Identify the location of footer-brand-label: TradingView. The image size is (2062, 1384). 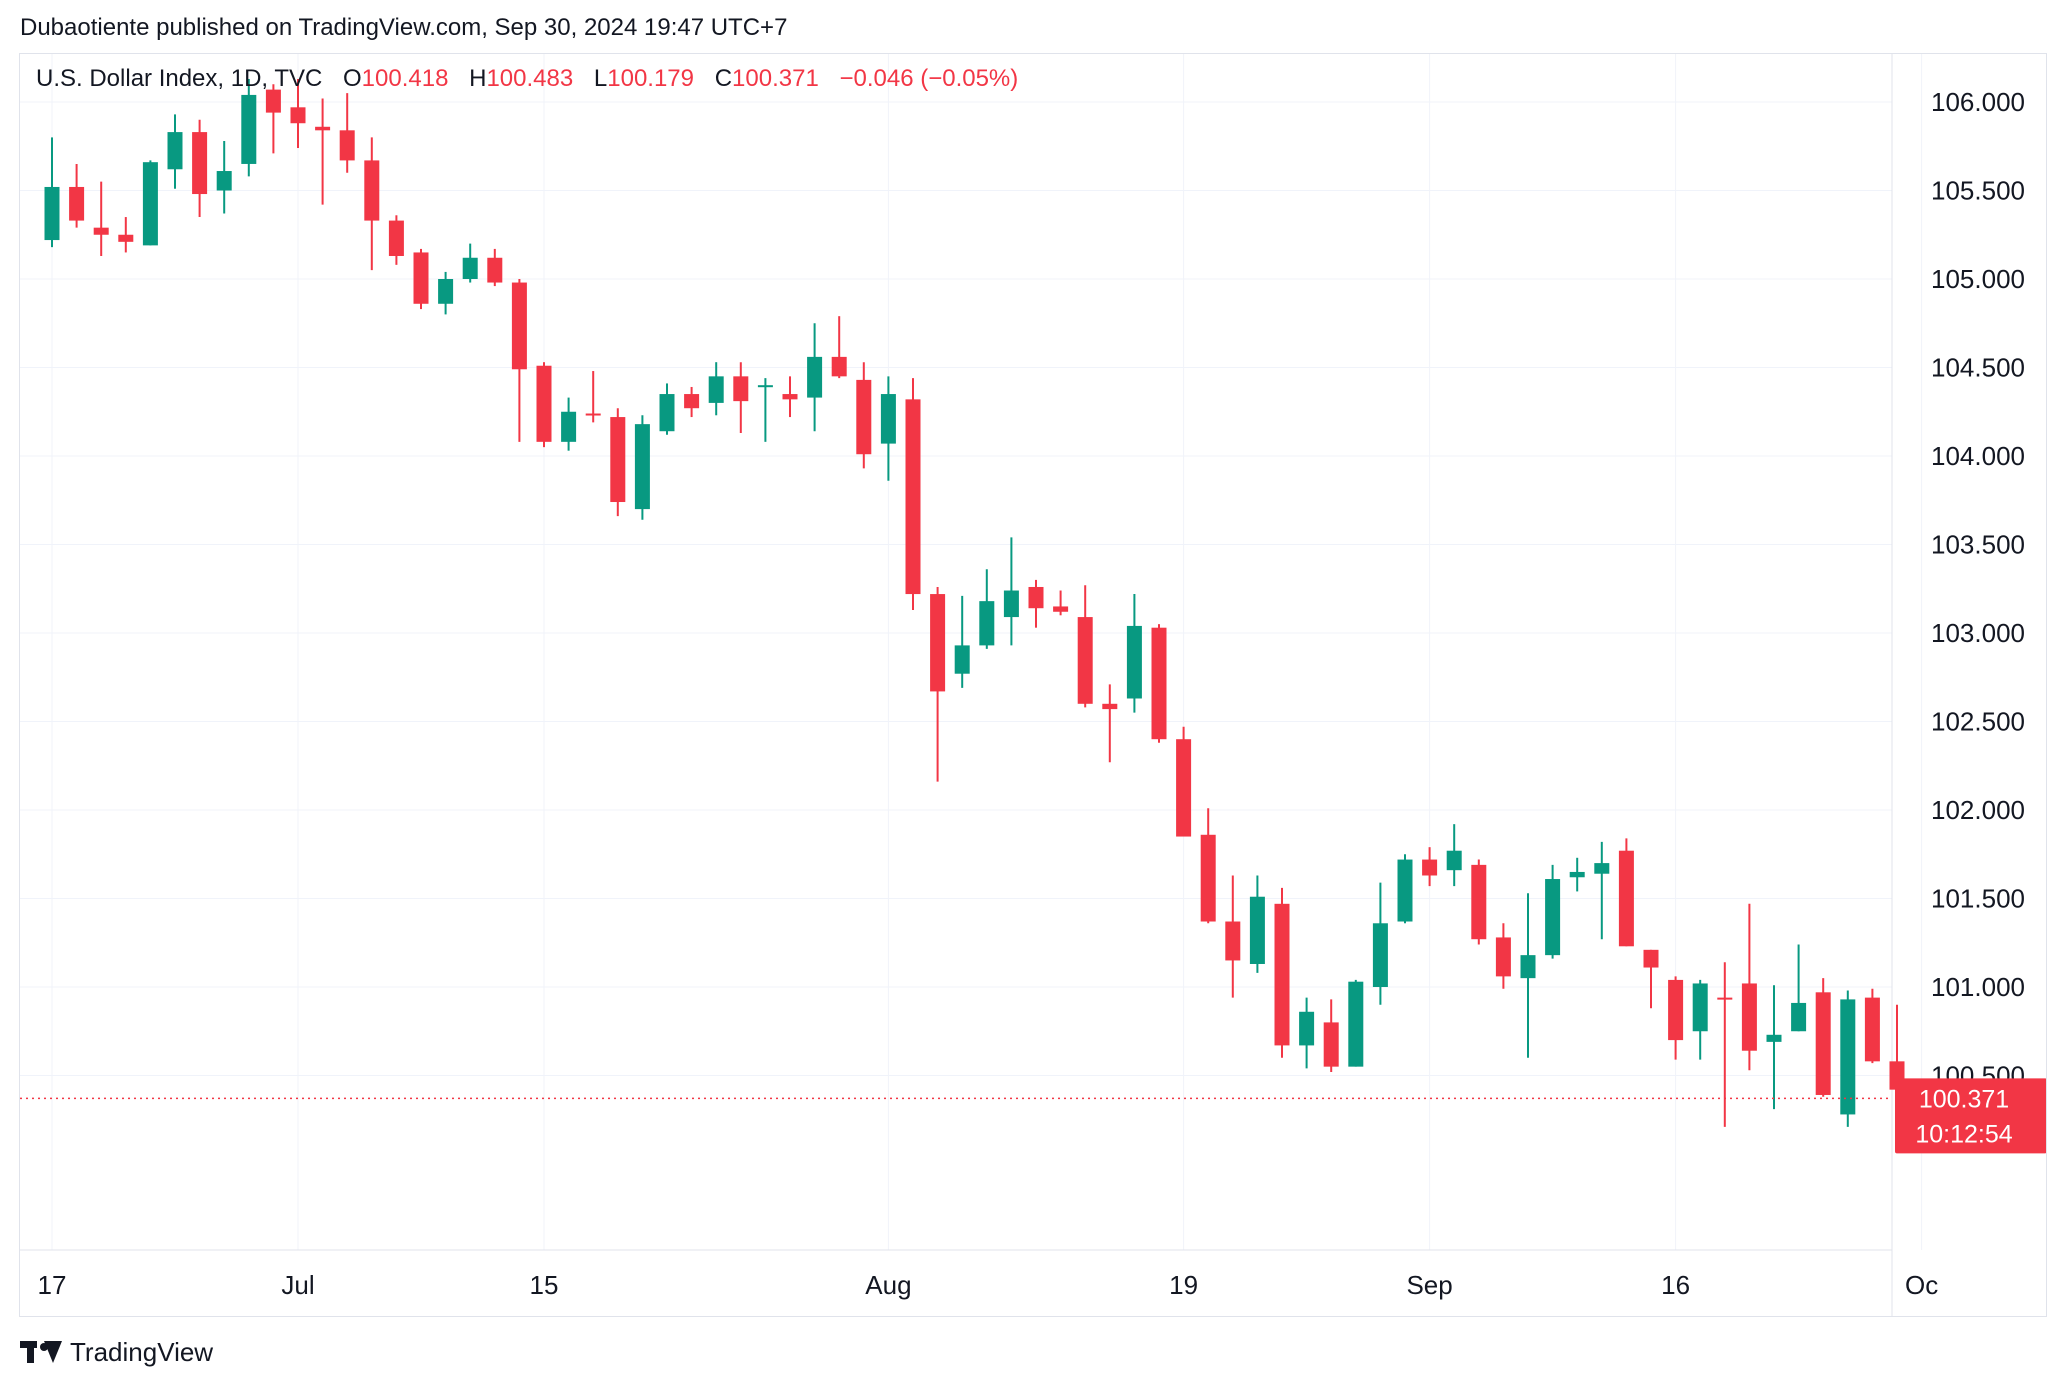
(142, 1351).